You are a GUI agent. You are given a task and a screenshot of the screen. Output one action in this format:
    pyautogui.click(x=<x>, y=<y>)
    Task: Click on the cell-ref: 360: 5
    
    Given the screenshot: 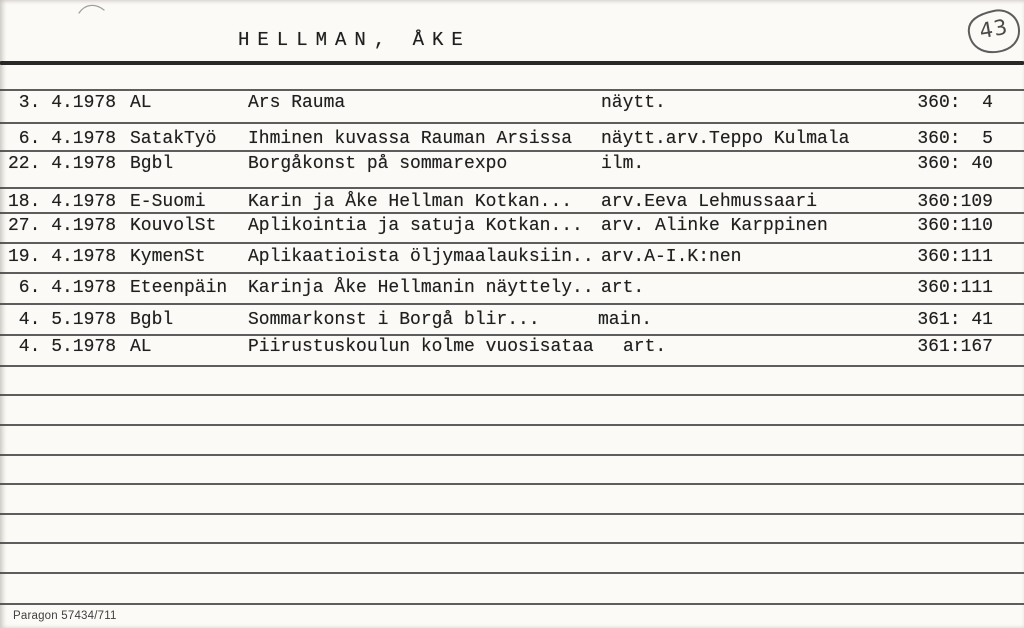 What is the action you would take?
    pyautogui.click(x=955, y=139)
    